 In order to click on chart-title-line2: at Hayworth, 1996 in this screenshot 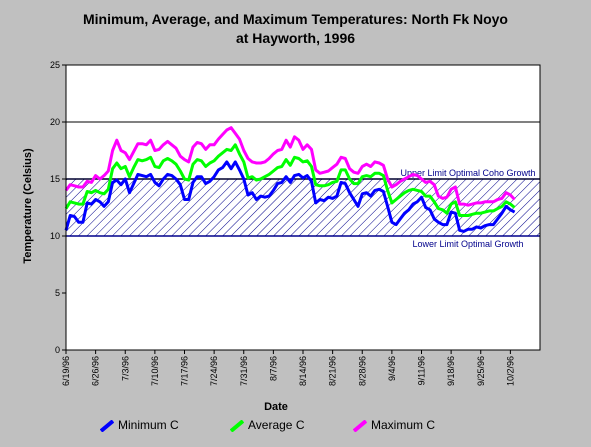, I will do `click(295, 38)`.